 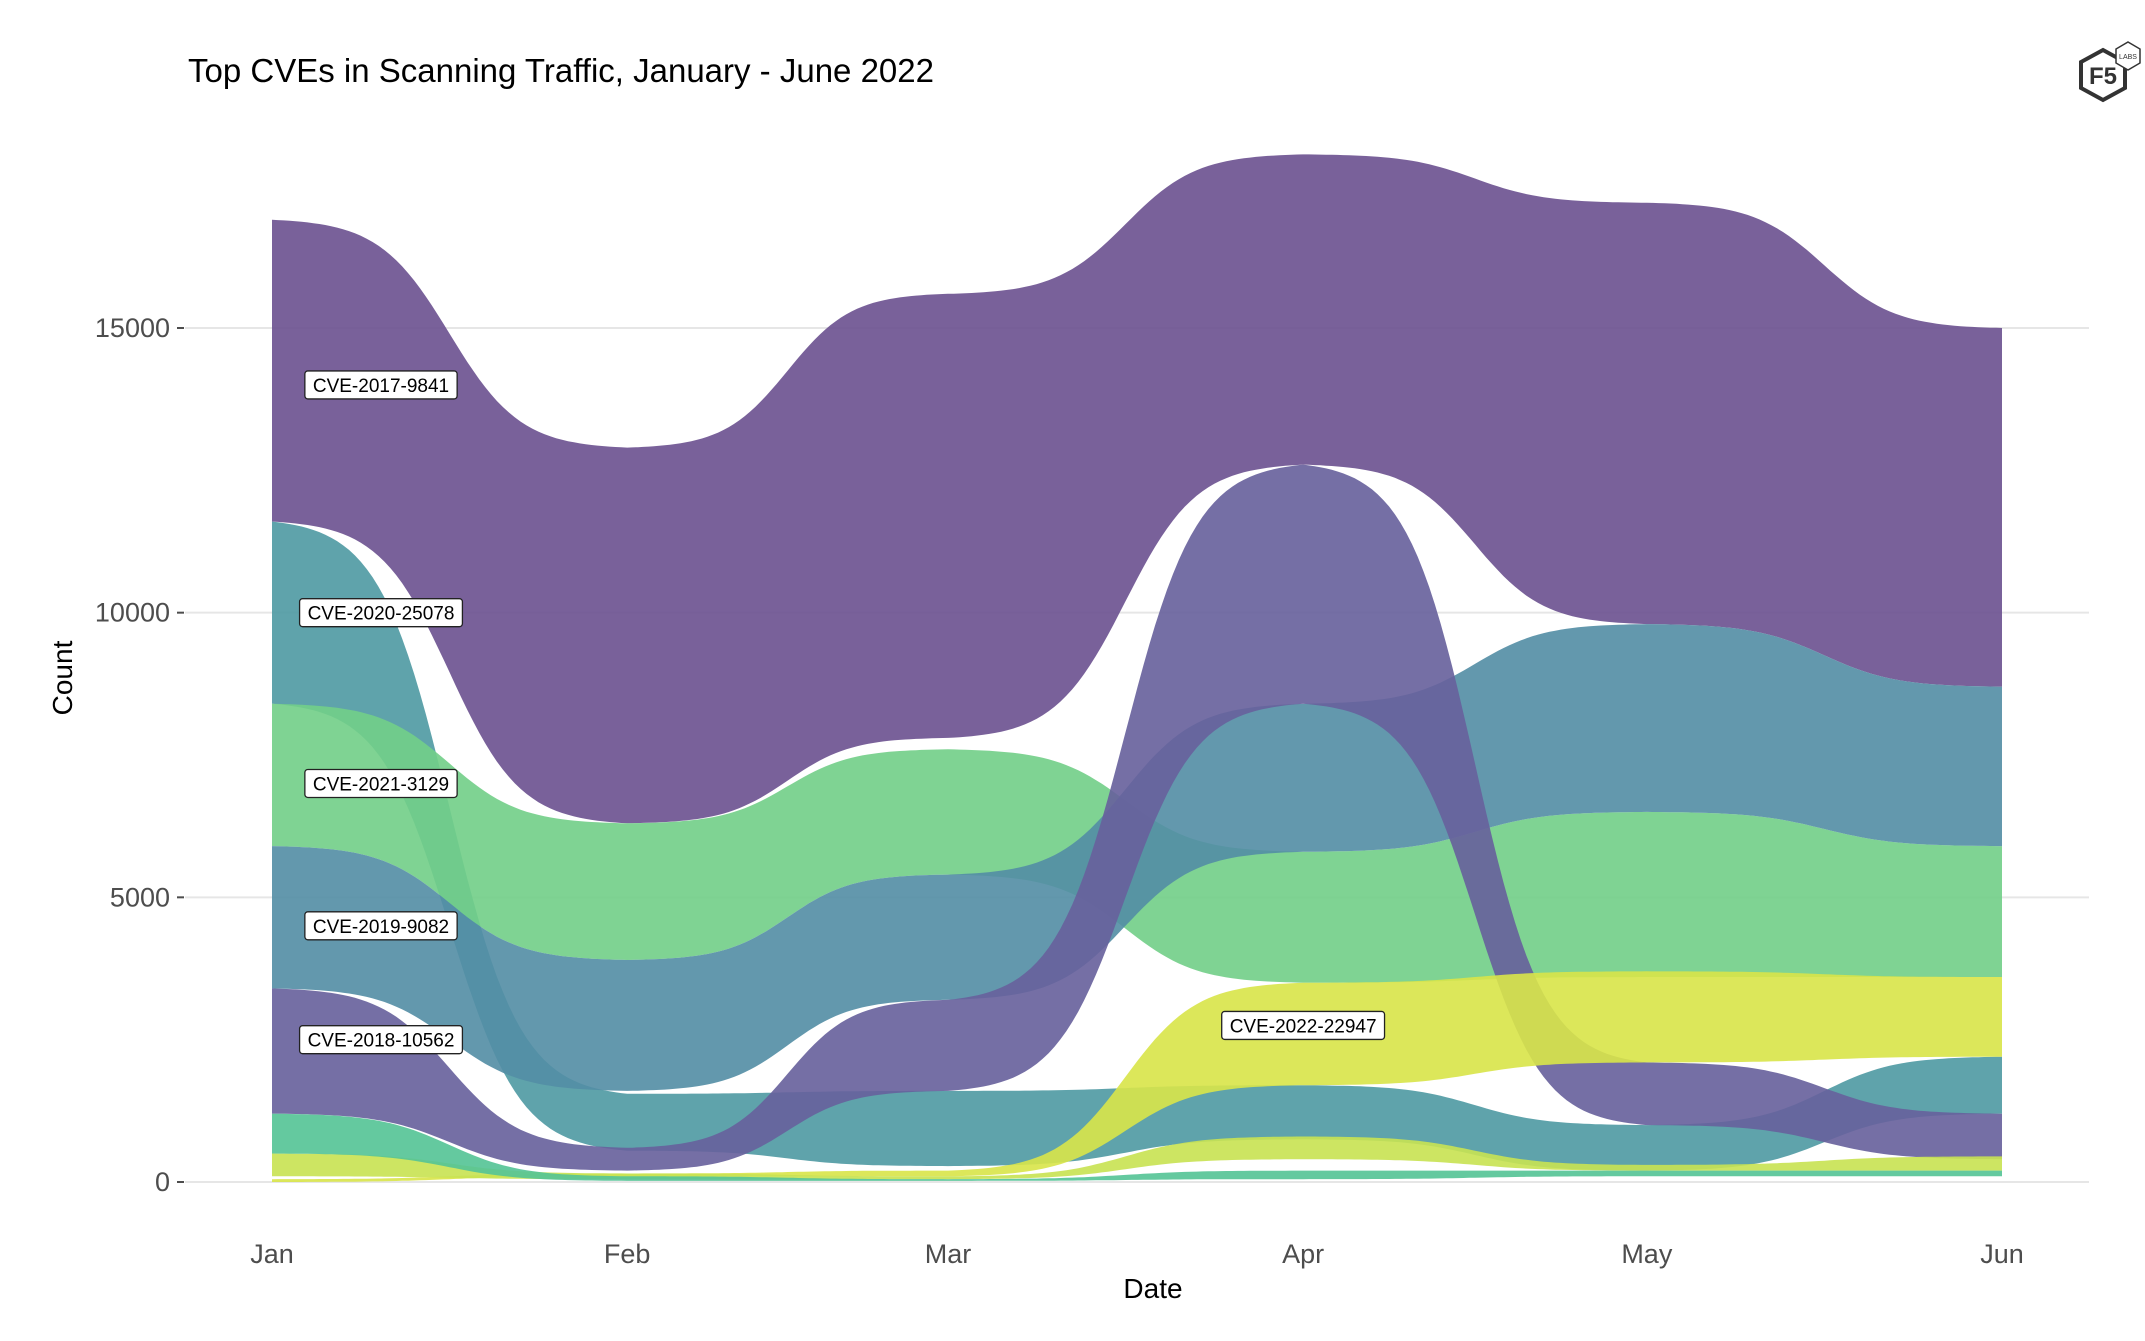 I want to click on series-band-other-teal-green, so click(x=1137, y=1147).